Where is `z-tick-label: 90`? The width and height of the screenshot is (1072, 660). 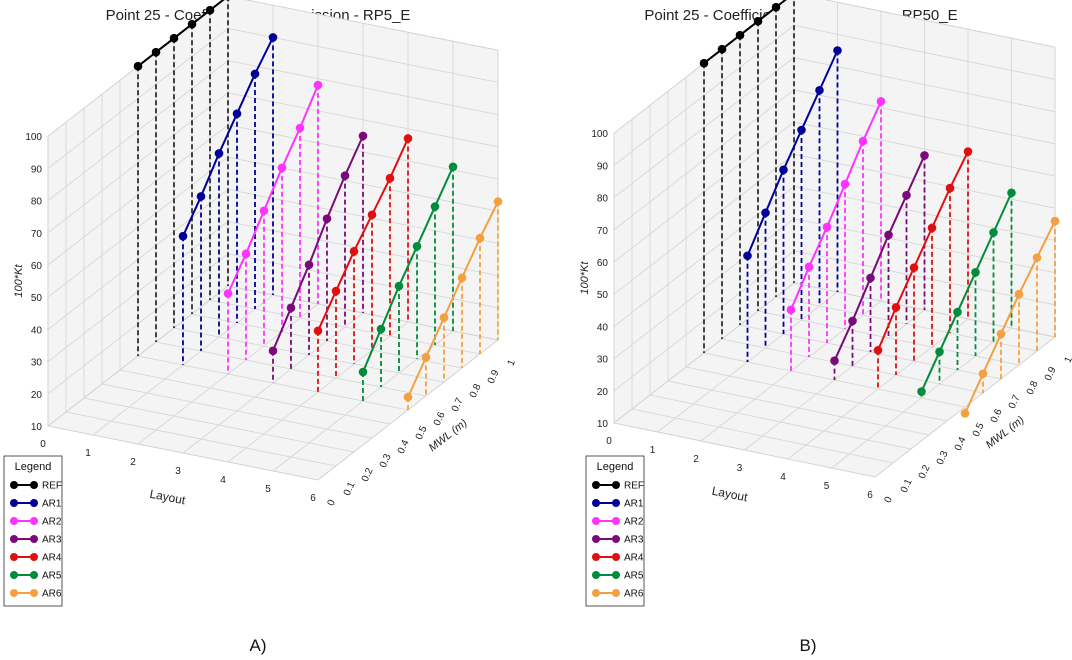 z-tick-label: 90 is located at coordinates (37, 169).